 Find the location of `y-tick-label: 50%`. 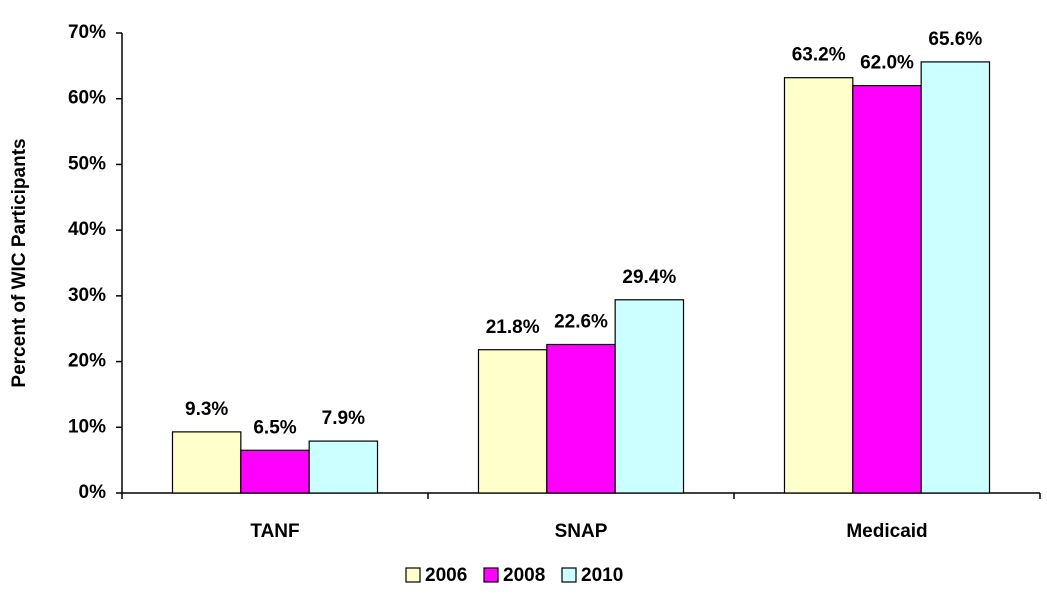

y-tick-label: 50% is located at coordinates (87, 163).